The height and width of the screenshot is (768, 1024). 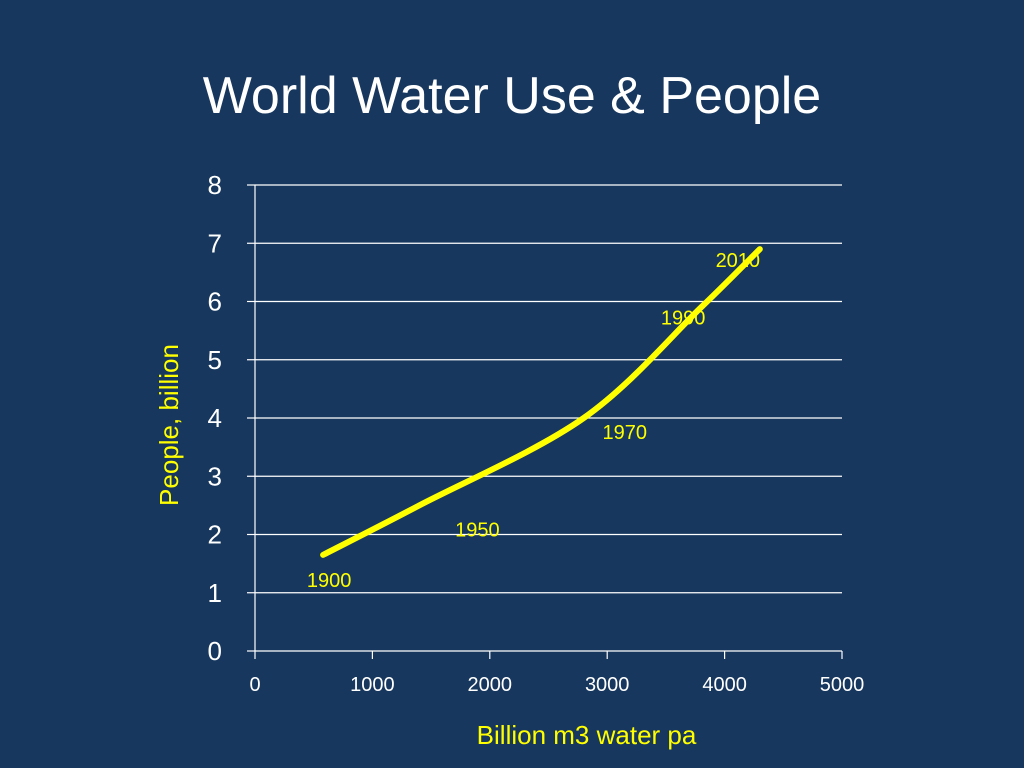 I want to click on y-tick-label-6: 6, so click(x=215, y=302).